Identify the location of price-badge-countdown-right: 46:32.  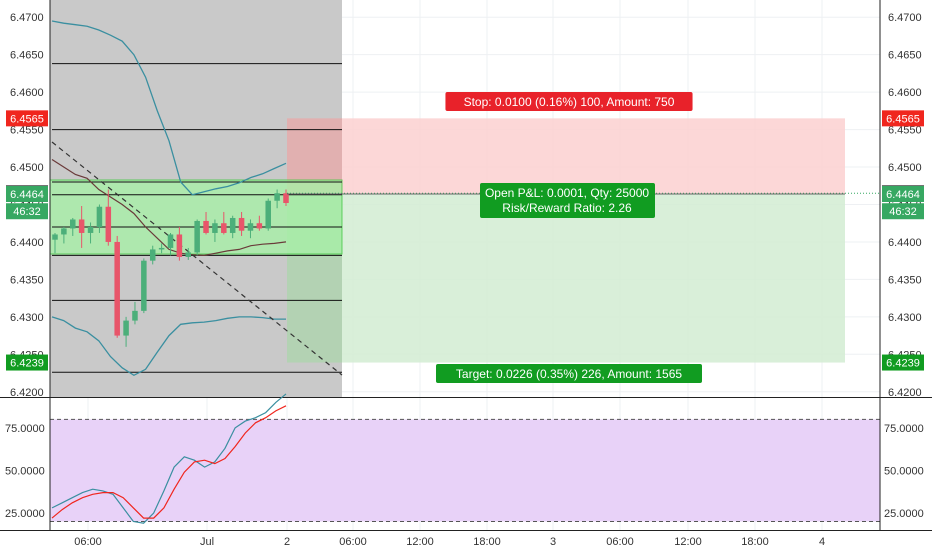
(903, 211).